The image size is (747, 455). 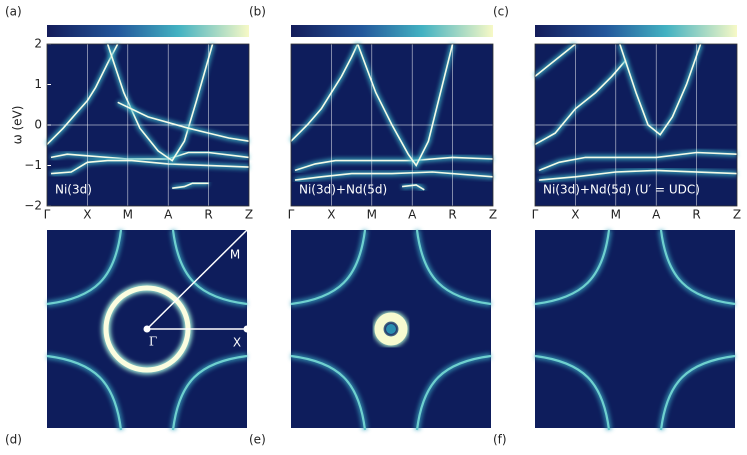 What do you see at coordinates (13, 440) in the screenshot?
I see `panel-label: (d)` at bounding box center [13, 440].